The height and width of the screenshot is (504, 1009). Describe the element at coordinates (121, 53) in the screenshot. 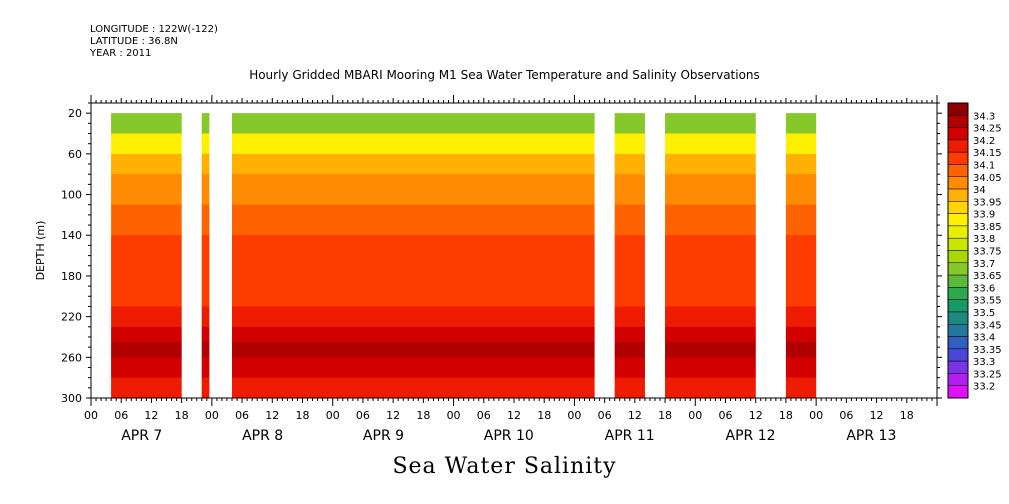

I see `year-label: YEAR : 2011` at that location.